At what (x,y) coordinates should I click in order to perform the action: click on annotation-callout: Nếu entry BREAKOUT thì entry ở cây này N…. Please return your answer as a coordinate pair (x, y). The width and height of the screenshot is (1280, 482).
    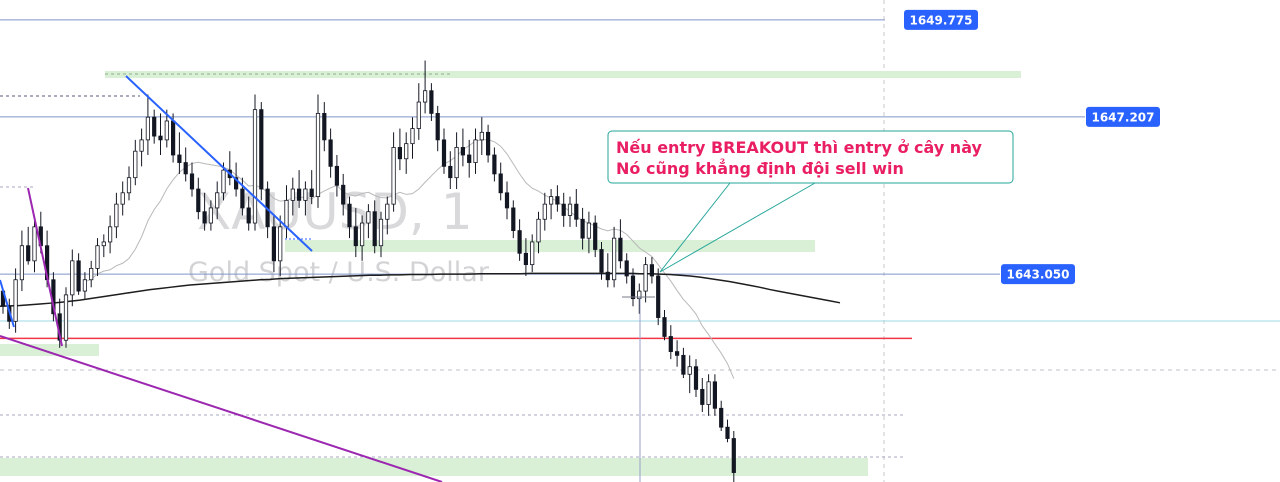
    Looking at the image, I should click on (810, 201).